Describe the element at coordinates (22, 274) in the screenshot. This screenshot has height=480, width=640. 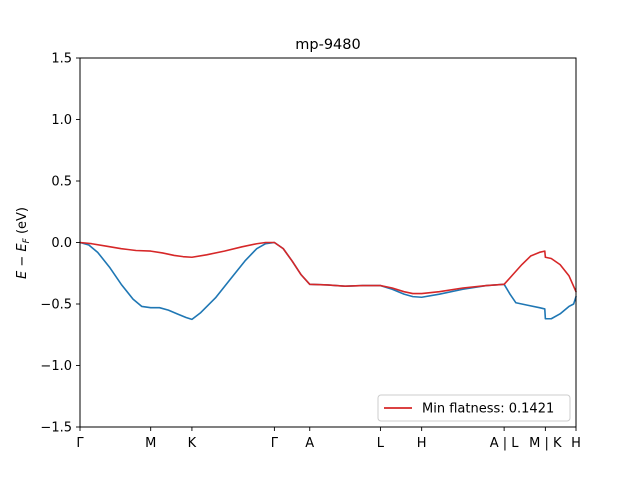
I see `y-axis-label-e: E` at that location.